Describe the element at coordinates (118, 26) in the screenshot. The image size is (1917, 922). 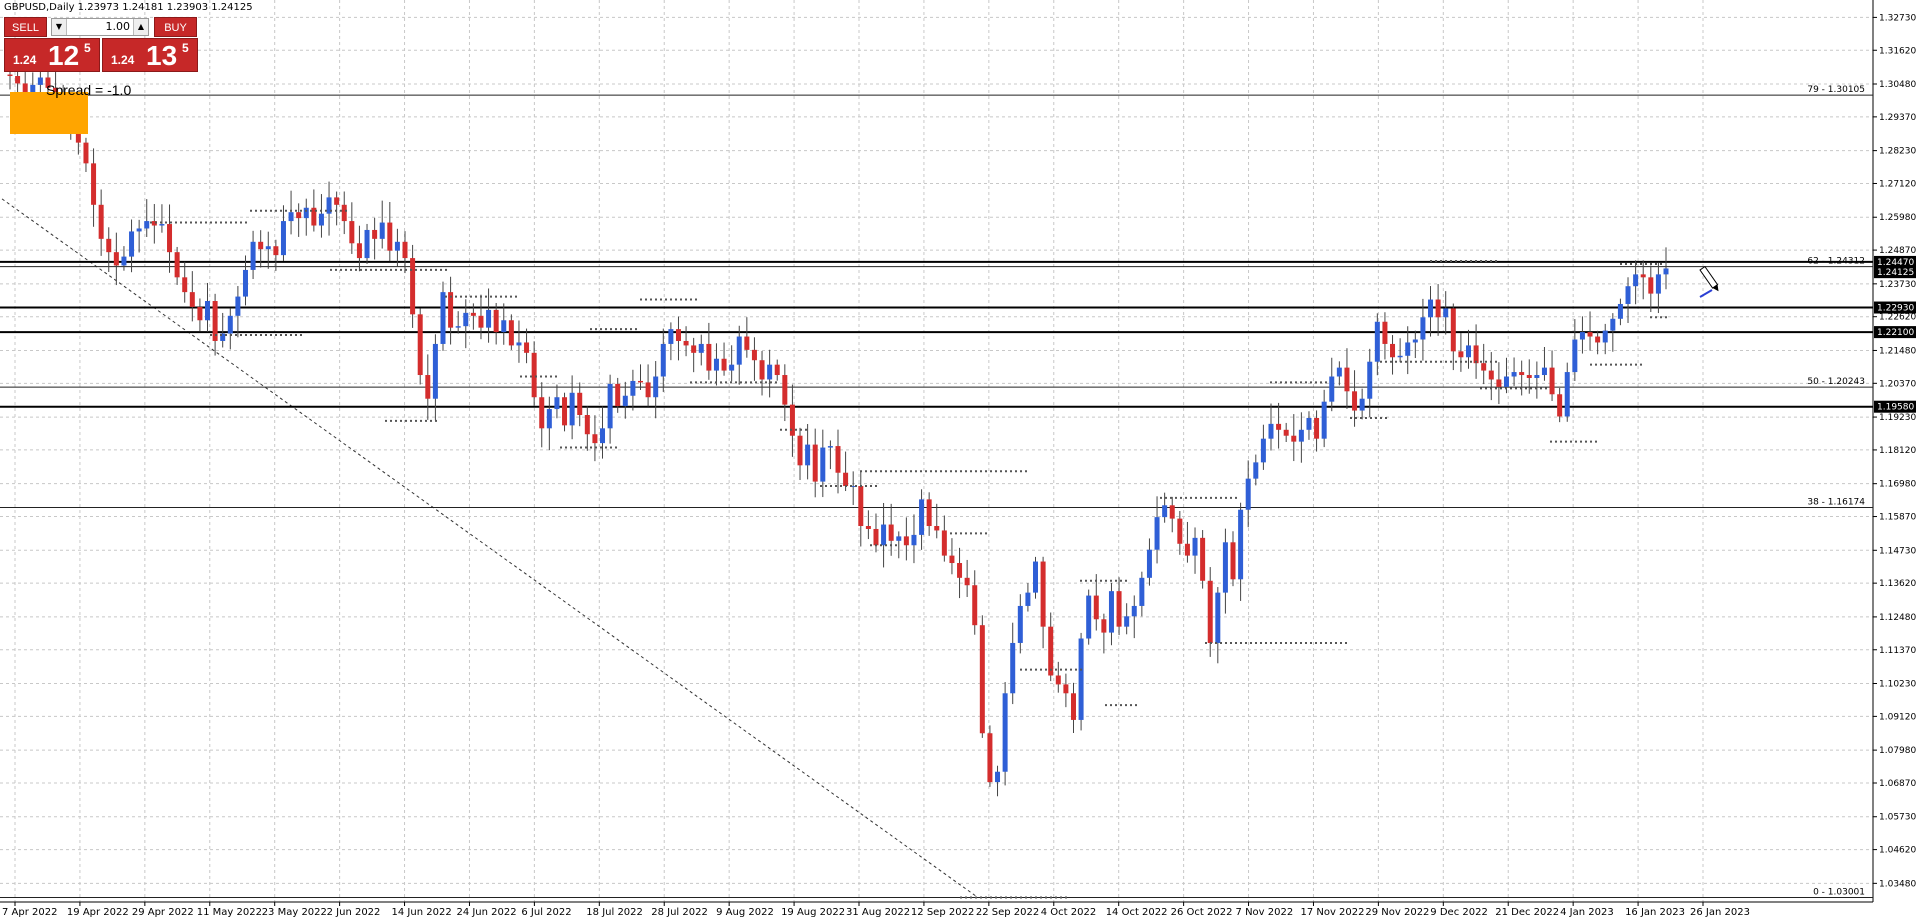
I see `lot-size-value: 1.00` at that location.